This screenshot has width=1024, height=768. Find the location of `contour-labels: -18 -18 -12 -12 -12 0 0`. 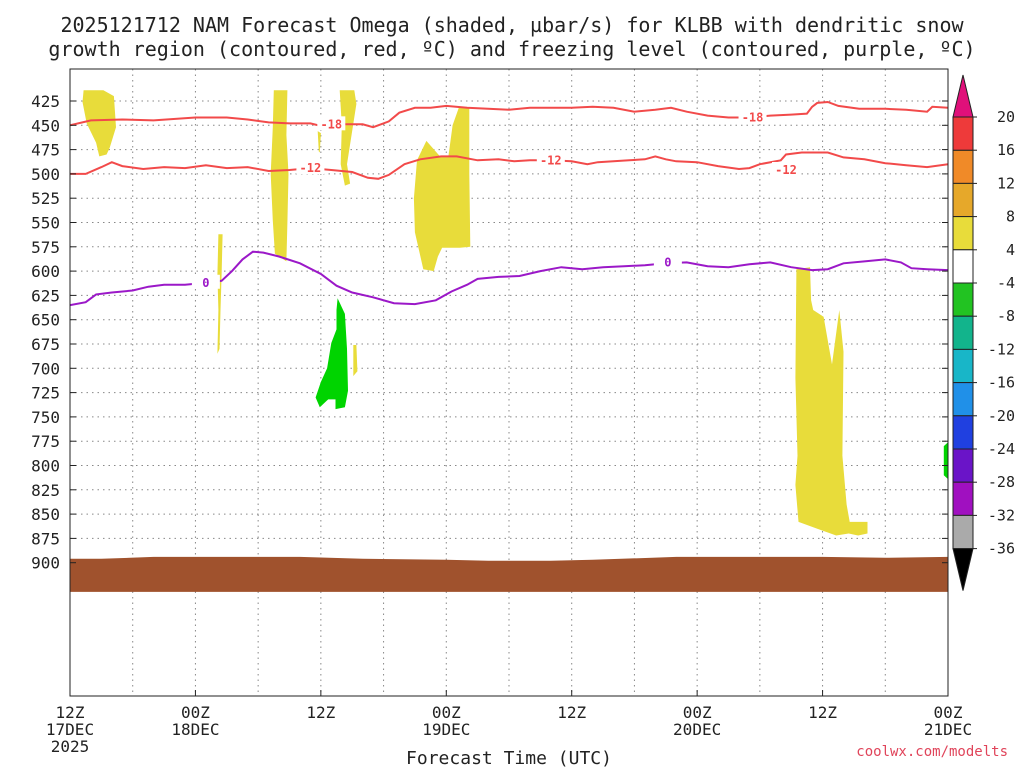

contour-labels: -18 -18 -12 -12 -12 0 0 is located at coordinates (495, 199).